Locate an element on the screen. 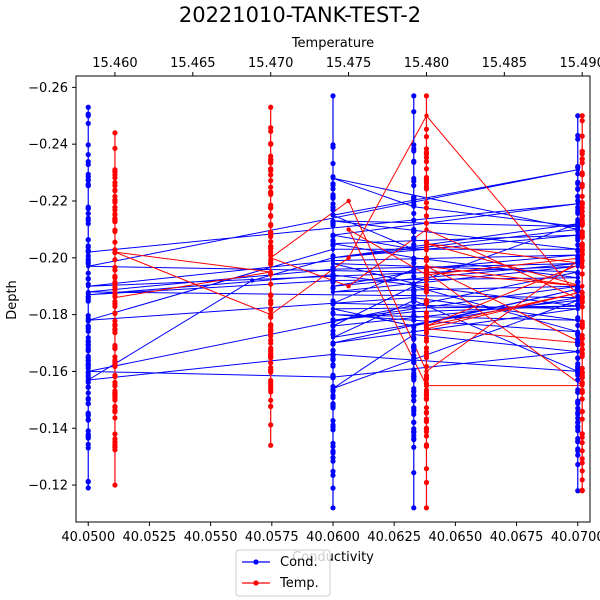 The width and height of the screenshot is (600, 600). x-tick-label: 40.0600 is located at coordinates (333, 537).